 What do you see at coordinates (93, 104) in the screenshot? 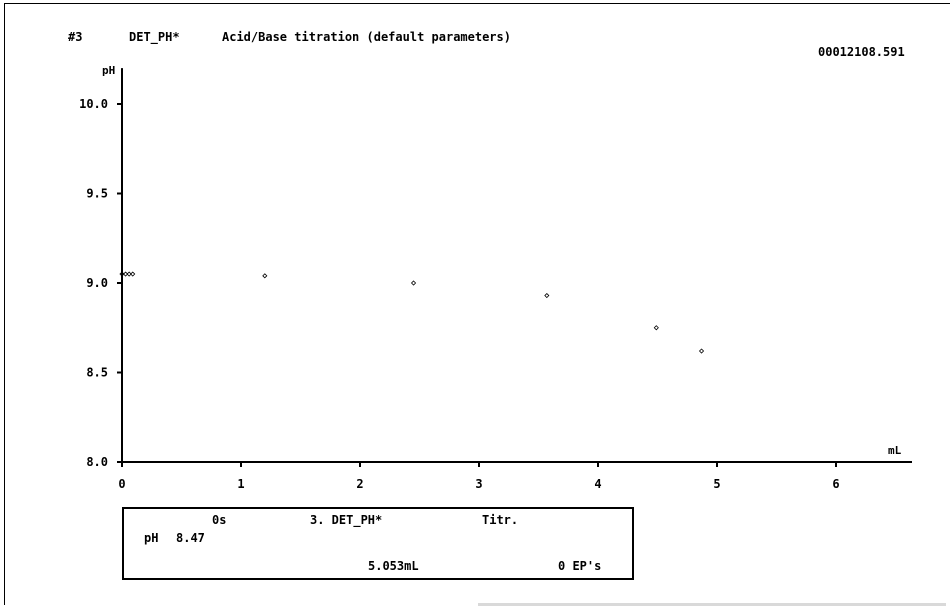
I see `y-tick-label: 10.0` at bounding box center [93, 104].